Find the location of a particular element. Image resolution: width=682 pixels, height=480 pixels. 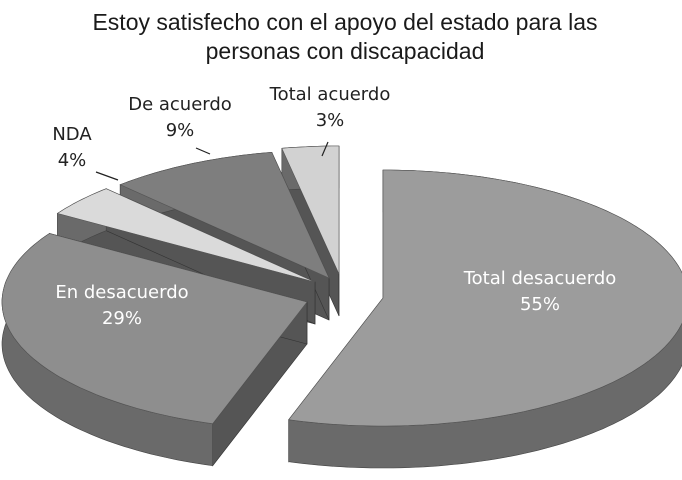

data-label: NDA 4% is located at coordinates (72, 148).